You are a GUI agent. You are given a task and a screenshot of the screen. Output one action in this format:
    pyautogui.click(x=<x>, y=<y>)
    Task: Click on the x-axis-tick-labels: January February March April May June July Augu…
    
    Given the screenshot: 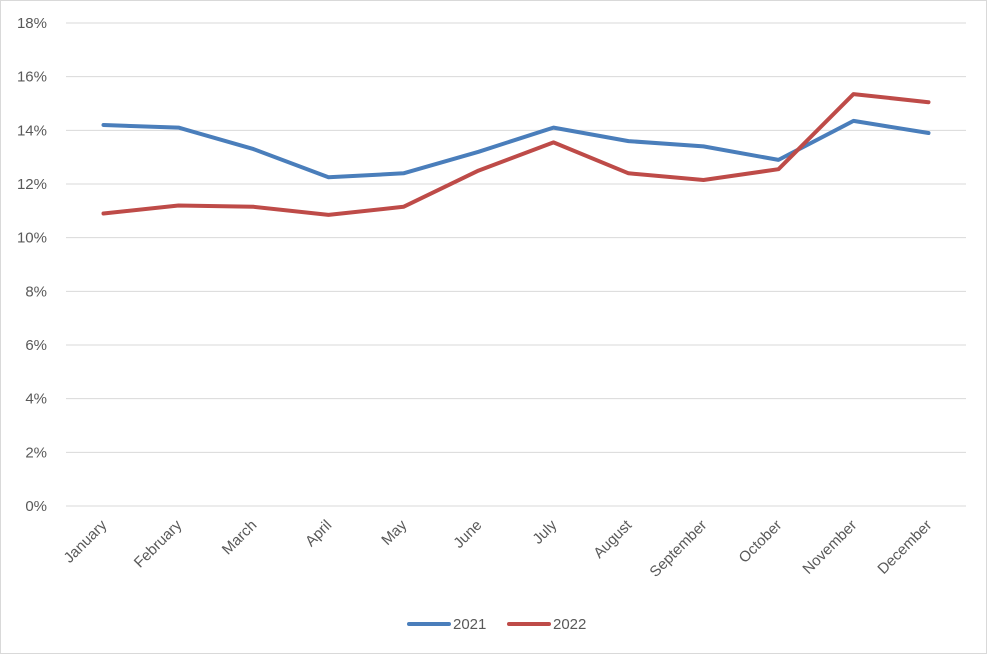 What is the action you would take?
    pyautogui.click(x=498, y=548)
    